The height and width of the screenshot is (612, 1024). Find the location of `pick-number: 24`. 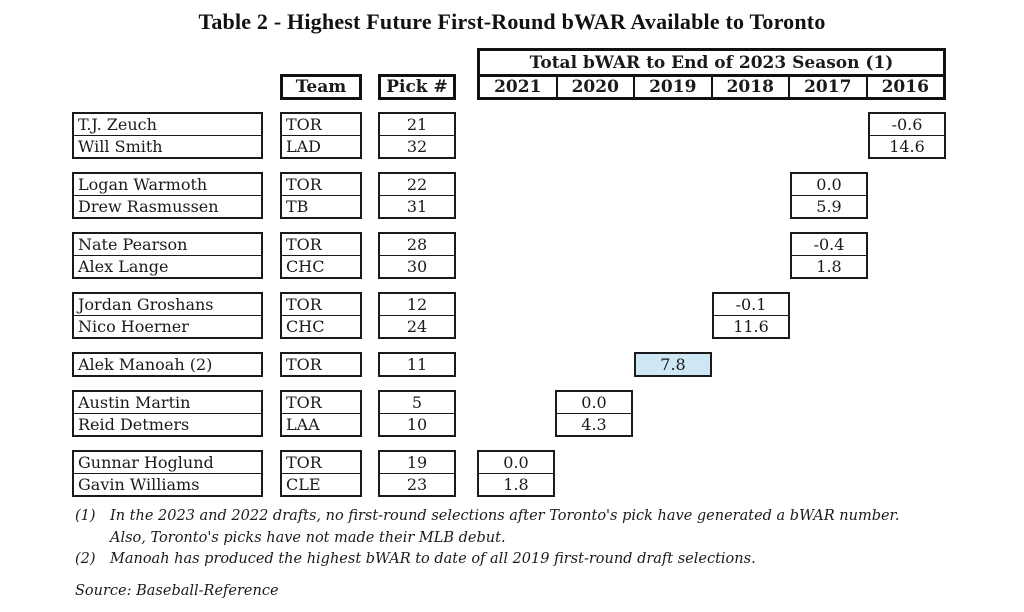

pick-number: 24 is located at coordinates (417, 326).